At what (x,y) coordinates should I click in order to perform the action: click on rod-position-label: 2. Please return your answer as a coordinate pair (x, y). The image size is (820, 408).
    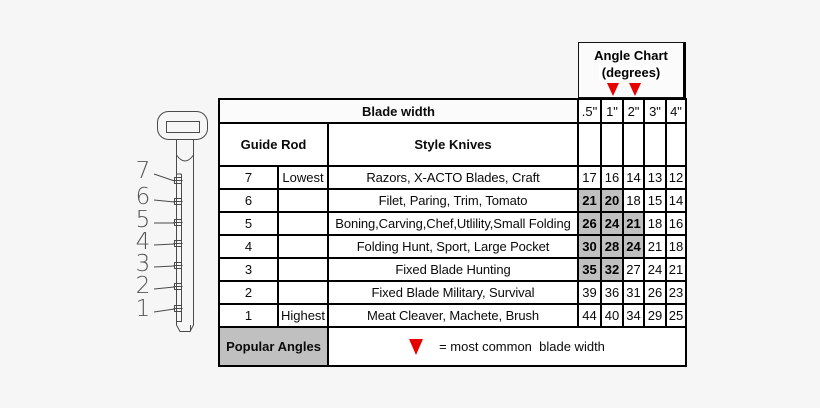
    Looking at the image, I should click on (143, 286).